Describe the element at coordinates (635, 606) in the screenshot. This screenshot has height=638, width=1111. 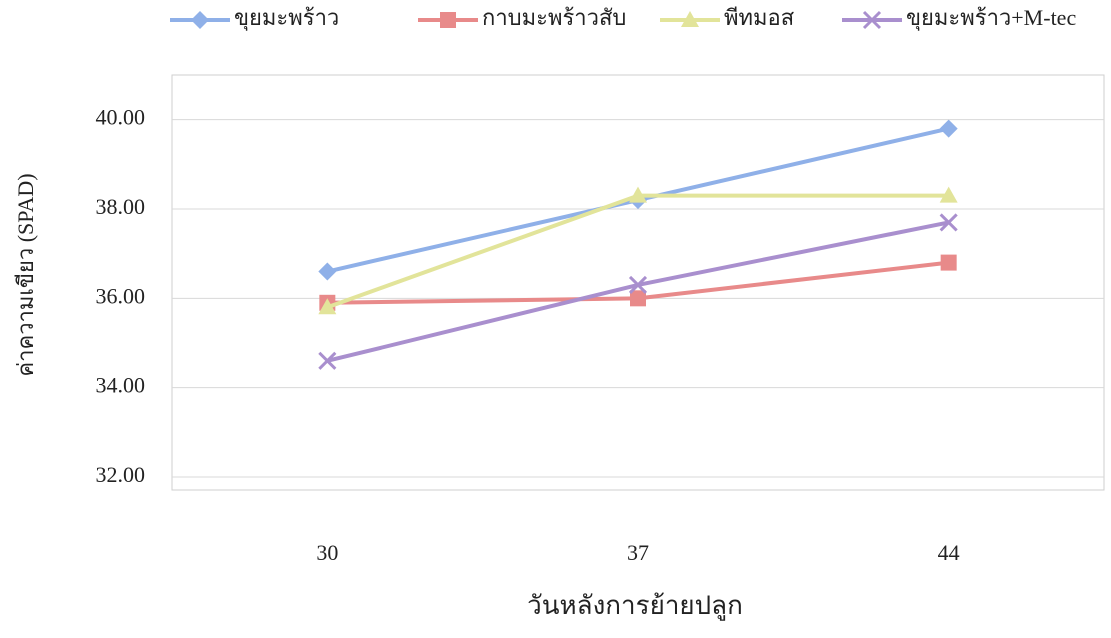
I see `x-axis-label: วันหลังการย้ายปลูก` at that location.